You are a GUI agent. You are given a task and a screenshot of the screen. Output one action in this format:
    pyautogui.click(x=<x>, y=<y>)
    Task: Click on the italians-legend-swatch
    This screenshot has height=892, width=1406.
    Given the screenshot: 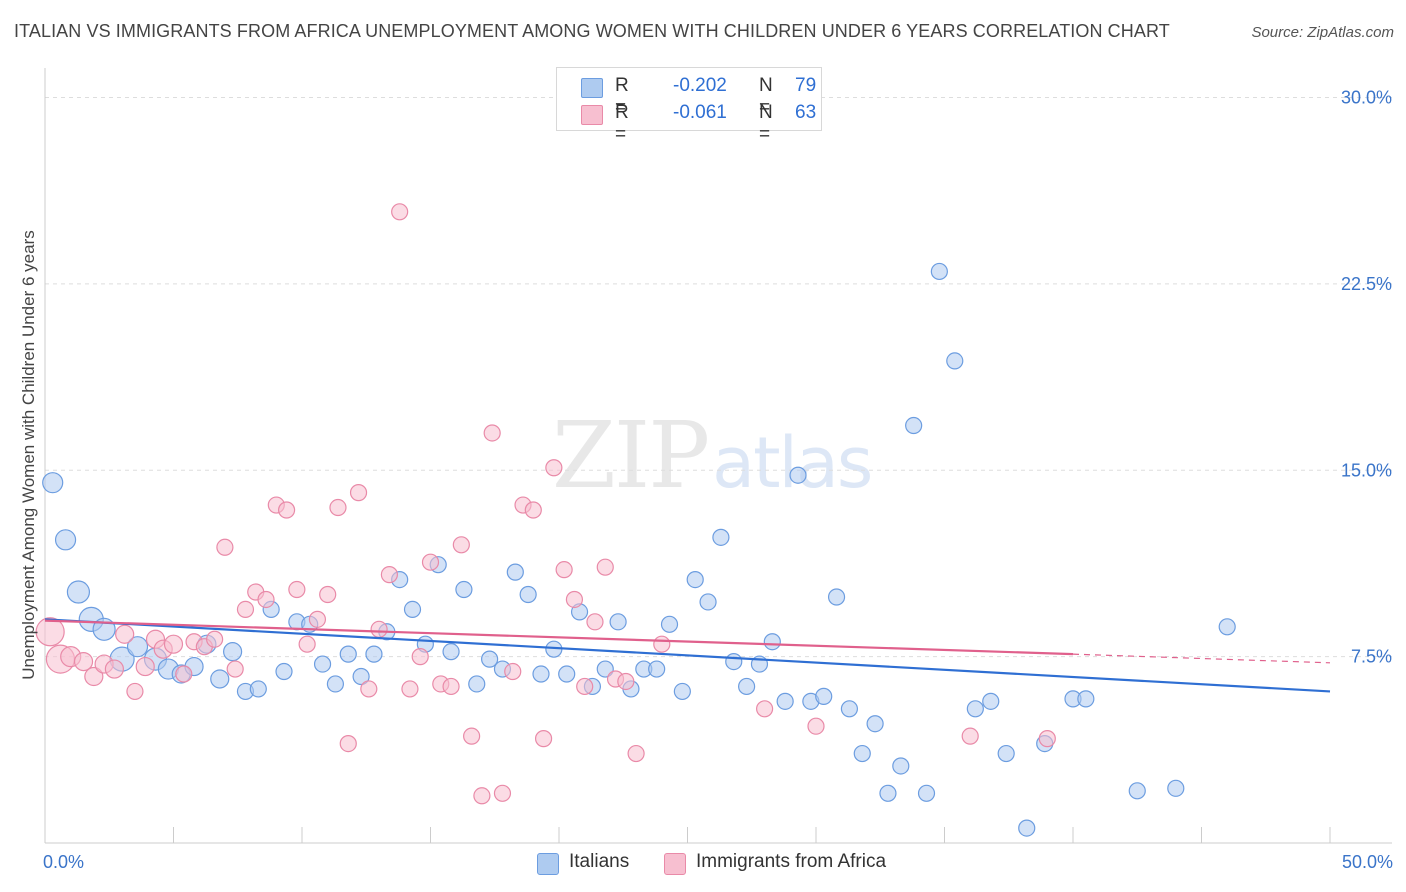 What is the action you would take?
    pyautogui.click(x=548, y=864)
    